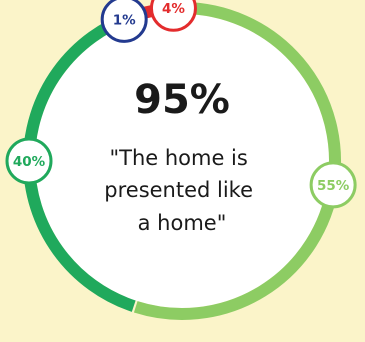  Describe the element at coordinates (173, 9) in the screenshot. I see `slice-label-3: 4%` at that location.